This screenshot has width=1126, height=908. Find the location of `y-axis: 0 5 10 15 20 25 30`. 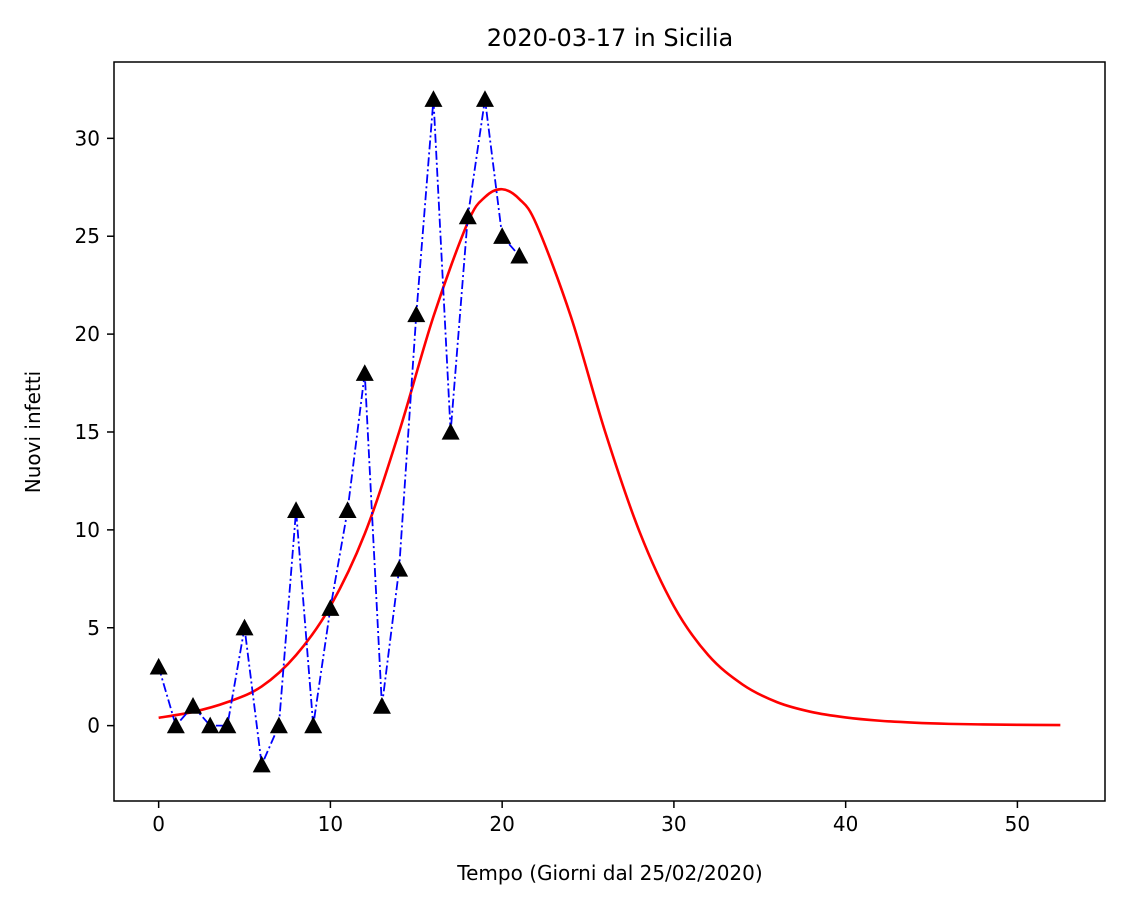

y-axis: 0 5 10 15 20 25 30 is located at coordinates (94, 432).